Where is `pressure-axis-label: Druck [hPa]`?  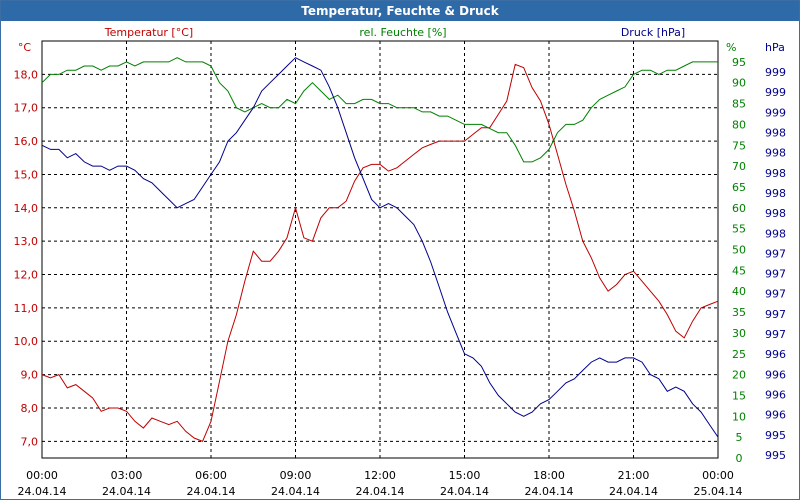
pressure-axis-label: Druck [hPa] is located at coordinates (653, 32).